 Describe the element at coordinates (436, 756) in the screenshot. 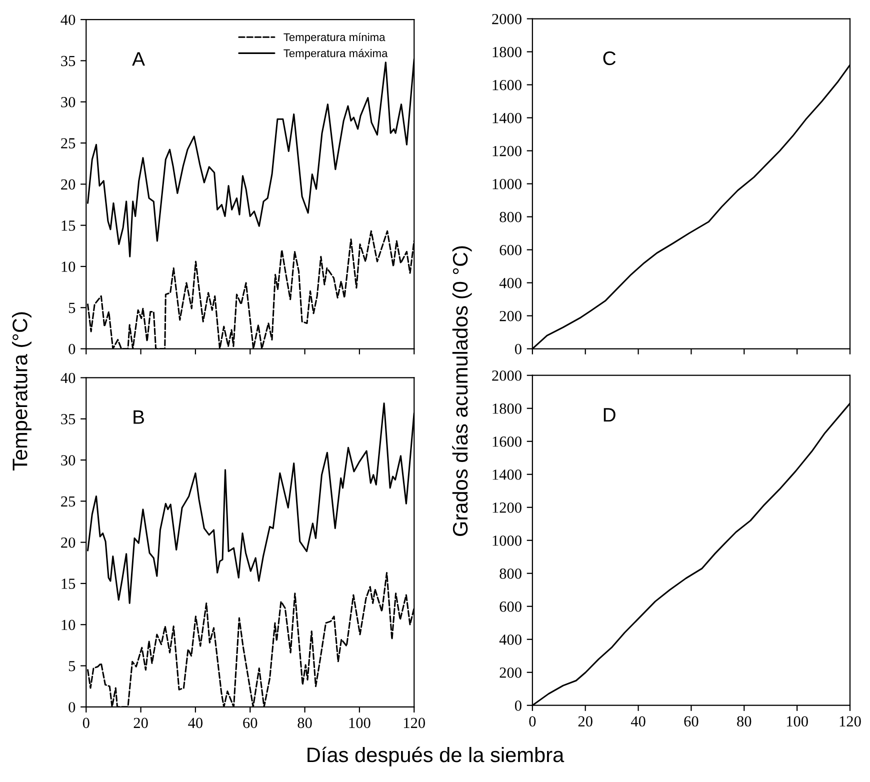

I see `x-axis-title: Días después de la siembra` at that location.